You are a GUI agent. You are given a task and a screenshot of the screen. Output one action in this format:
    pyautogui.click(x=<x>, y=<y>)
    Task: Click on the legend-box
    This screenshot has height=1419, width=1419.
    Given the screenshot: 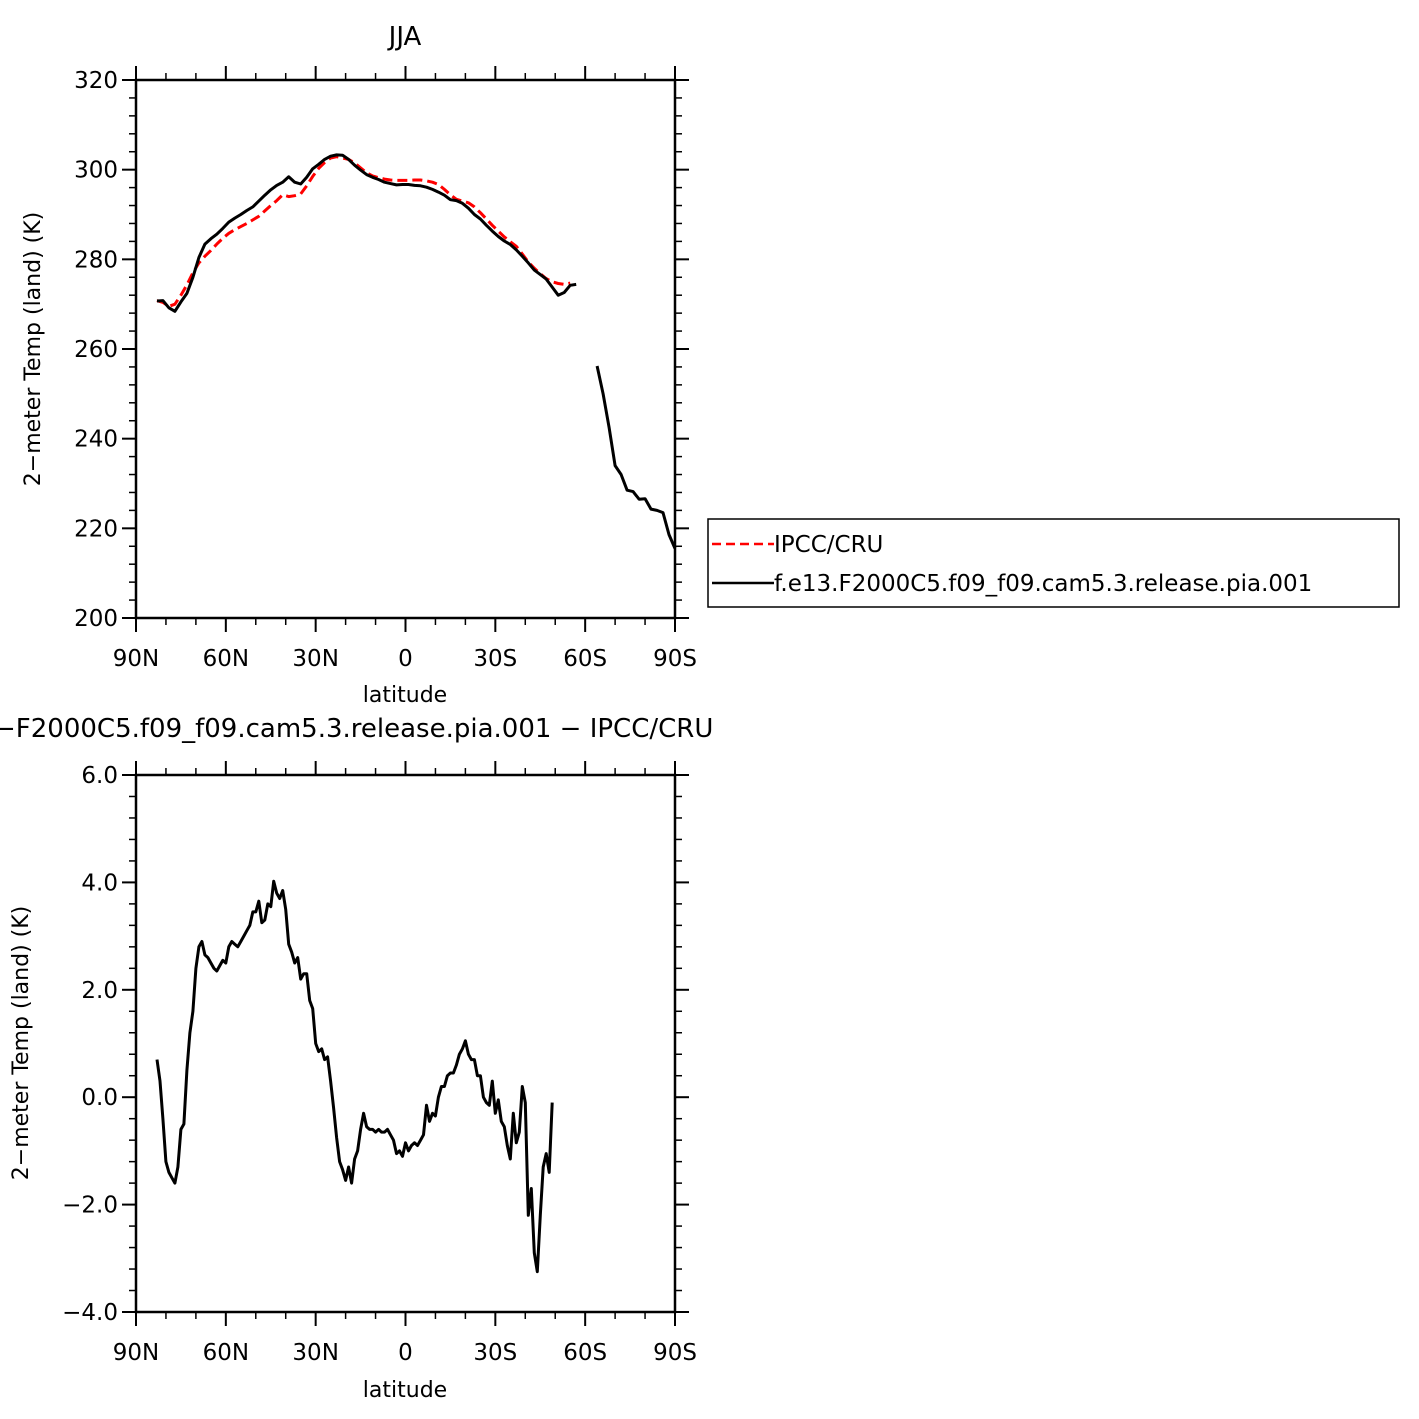 What is the action you would take?
    pyautogui.click(x=1053, y=563)
    